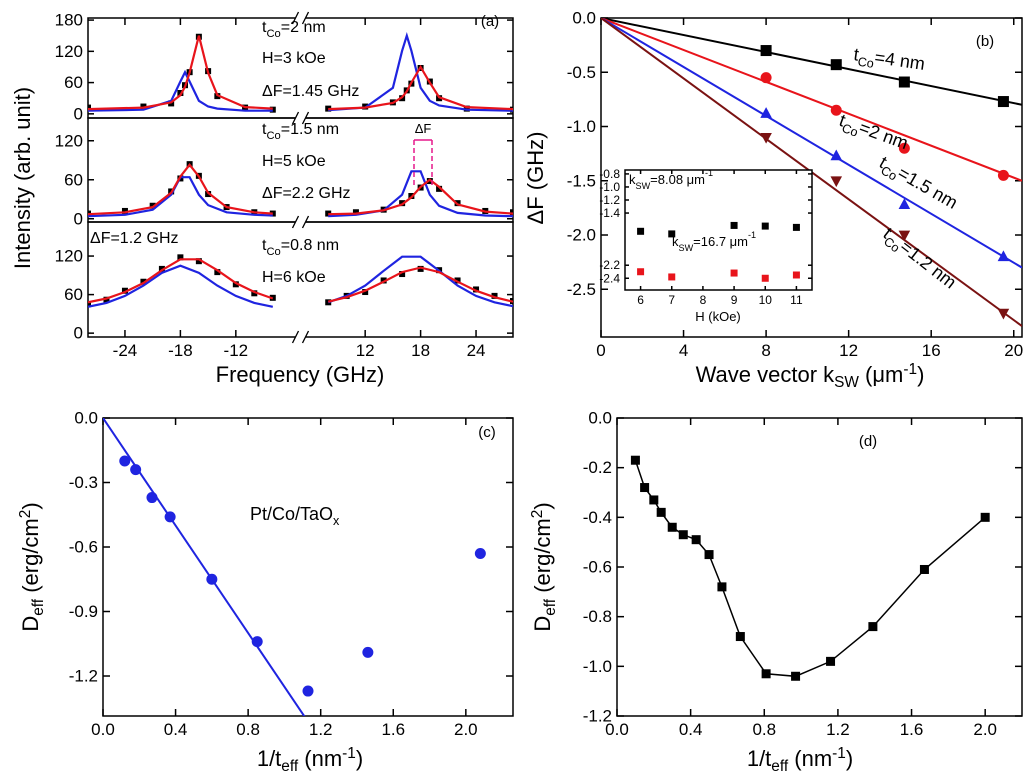  What do you see at coordinates (581, 72) in the screenshot?
I see `y-tick-label: -0.5` at bounding box center [581, 72].